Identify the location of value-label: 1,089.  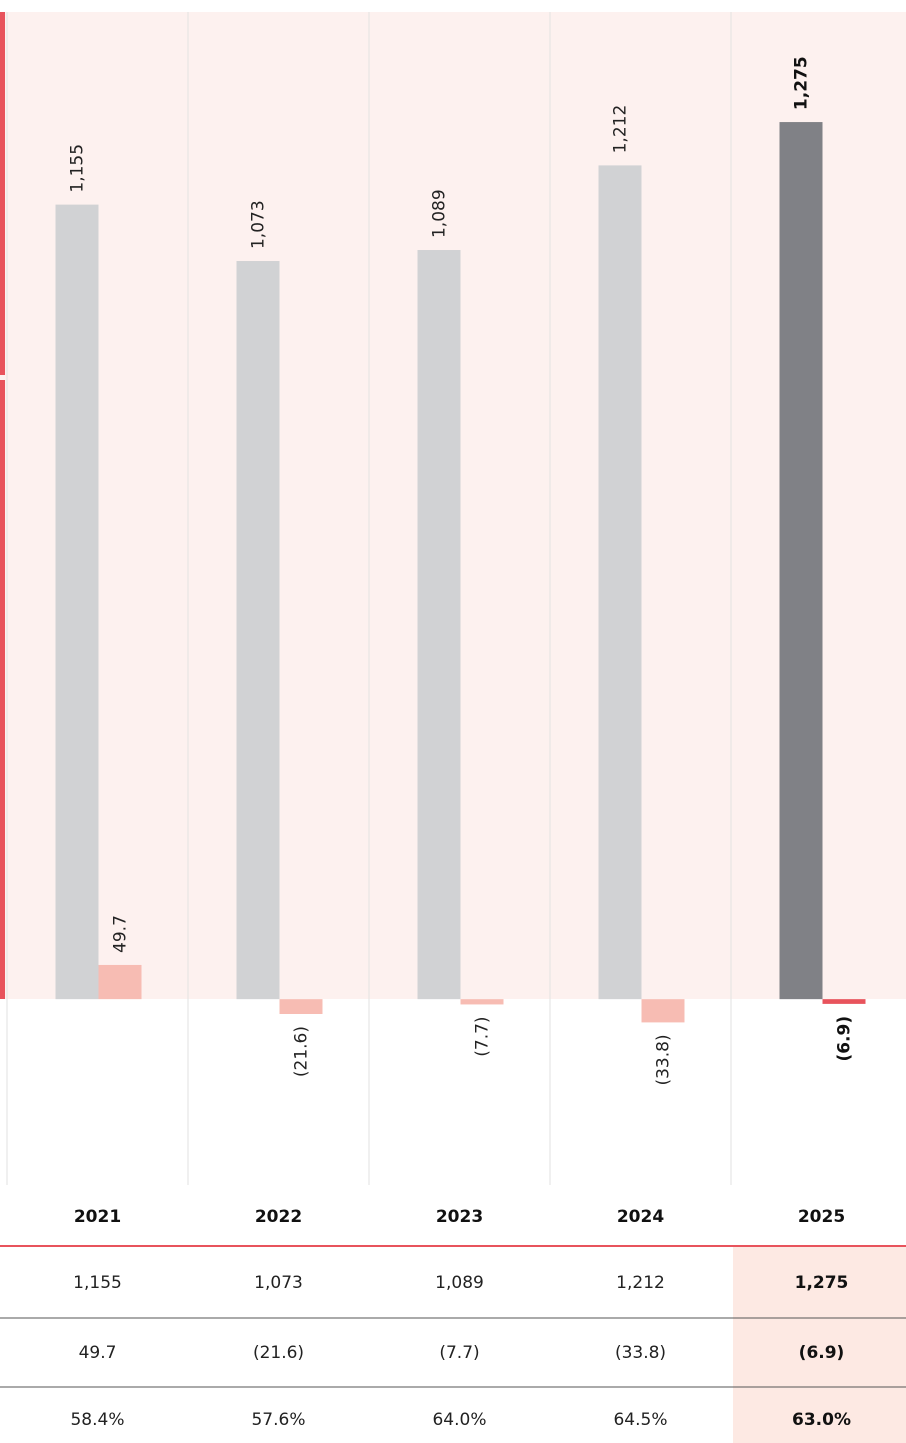
(440, 213).